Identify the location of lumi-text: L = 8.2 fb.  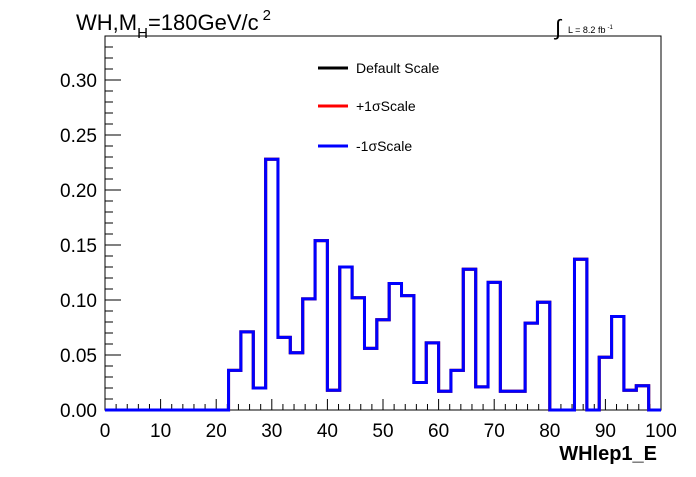
(586, 30).